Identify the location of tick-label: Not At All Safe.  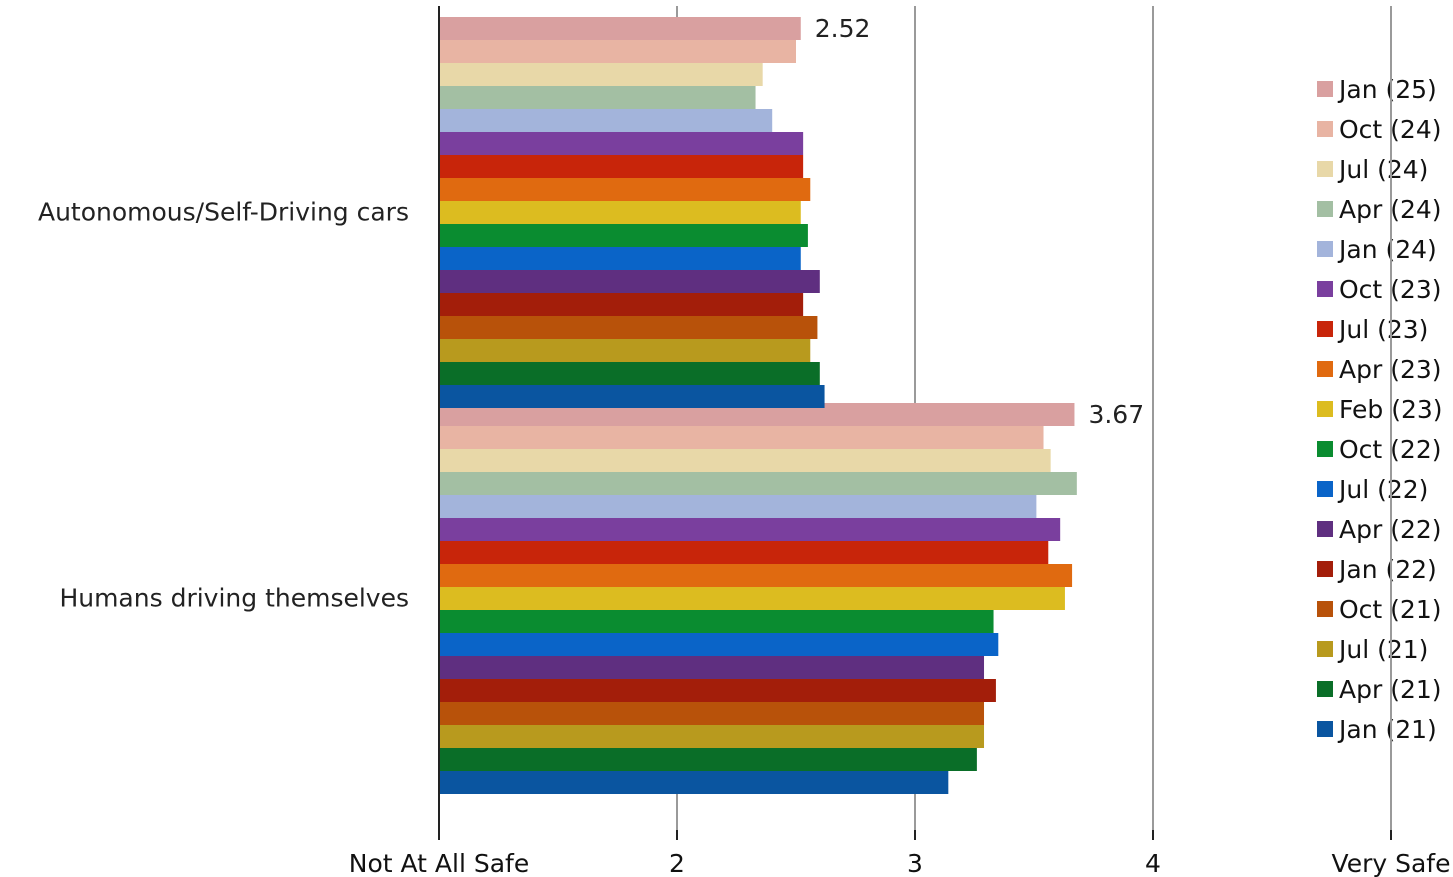
(439, 863).